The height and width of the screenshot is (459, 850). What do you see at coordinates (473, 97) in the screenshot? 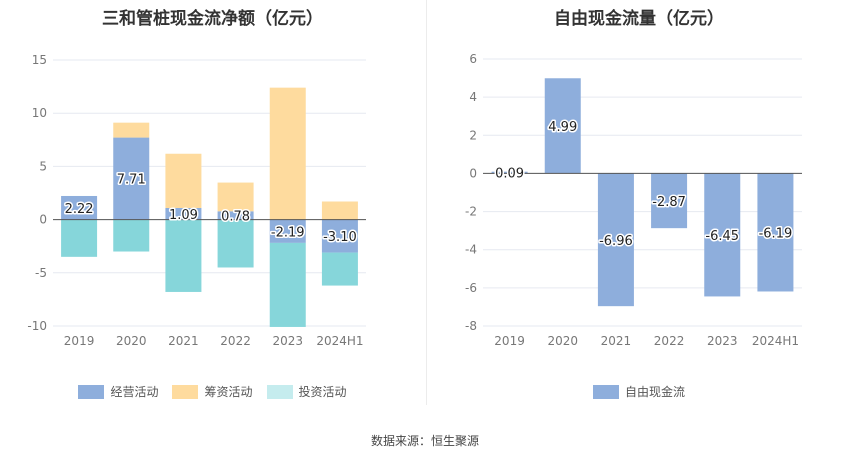
I see `y-tick-label: 4` at bounding box center [473, 97].